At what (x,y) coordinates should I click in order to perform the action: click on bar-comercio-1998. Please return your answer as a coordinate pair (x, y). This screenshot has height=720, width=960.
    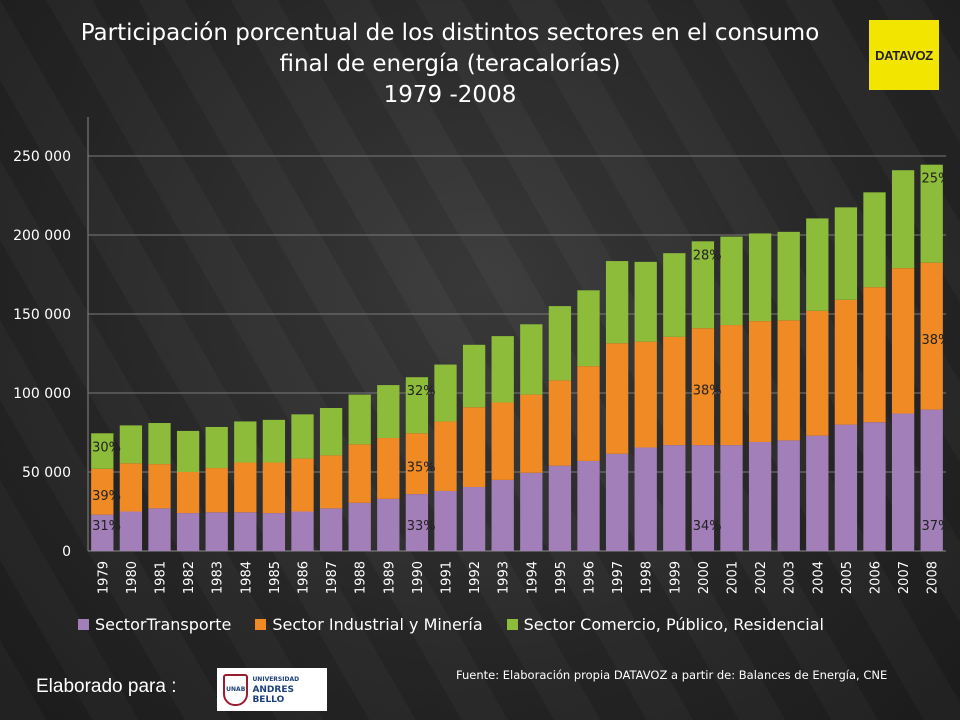
    Looking at the image, I should click on (645, 301).